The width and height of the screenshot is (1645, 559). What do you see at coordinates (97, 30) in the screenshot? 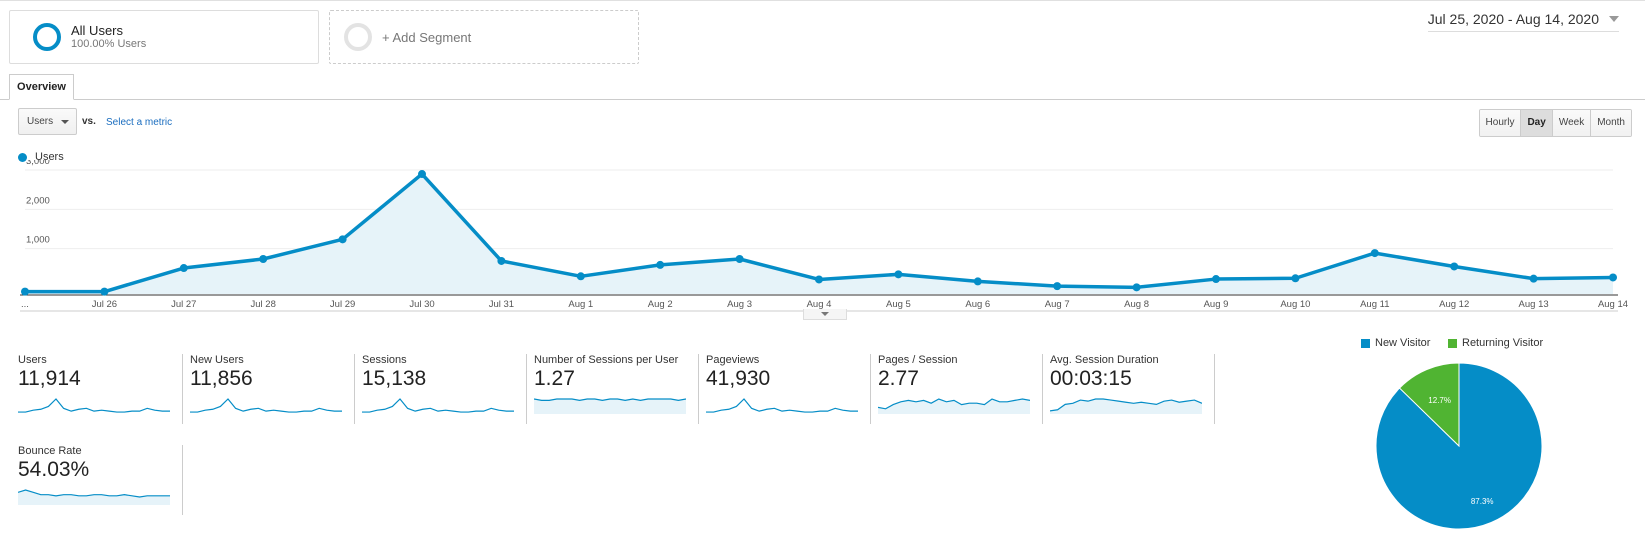
I see `segment-title: All Users` at bounding box center [97, 30].